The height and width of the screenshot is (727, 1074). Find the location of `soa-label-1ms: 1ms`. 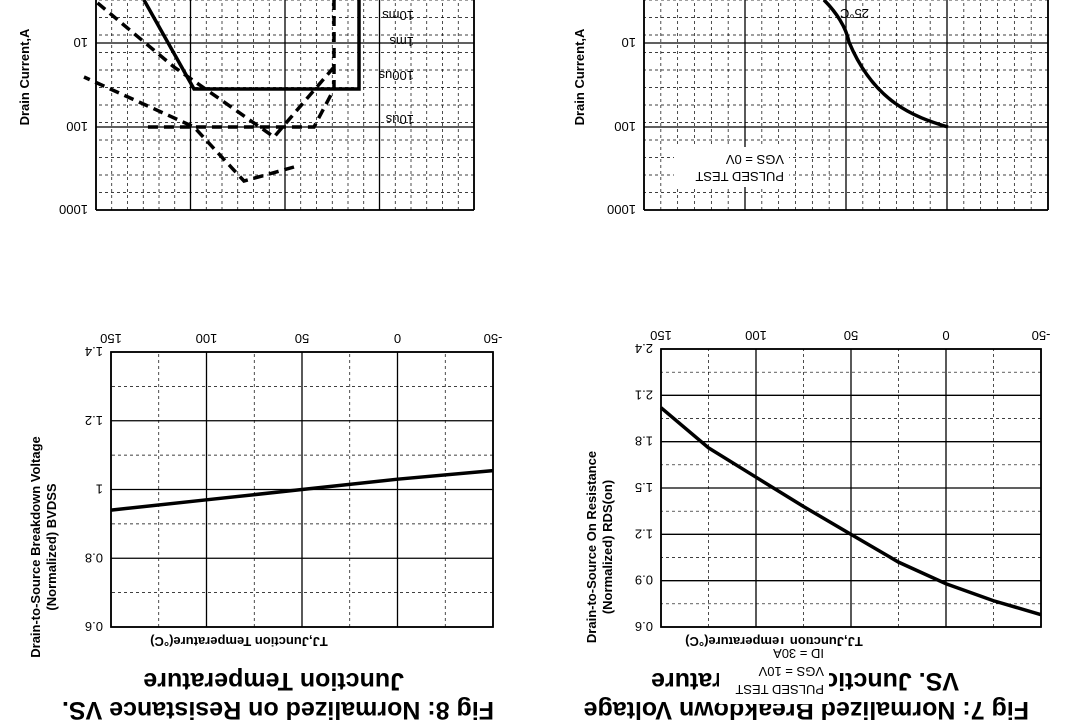

soa-label-1ms: 1ms is located at coordinates (401, 41).